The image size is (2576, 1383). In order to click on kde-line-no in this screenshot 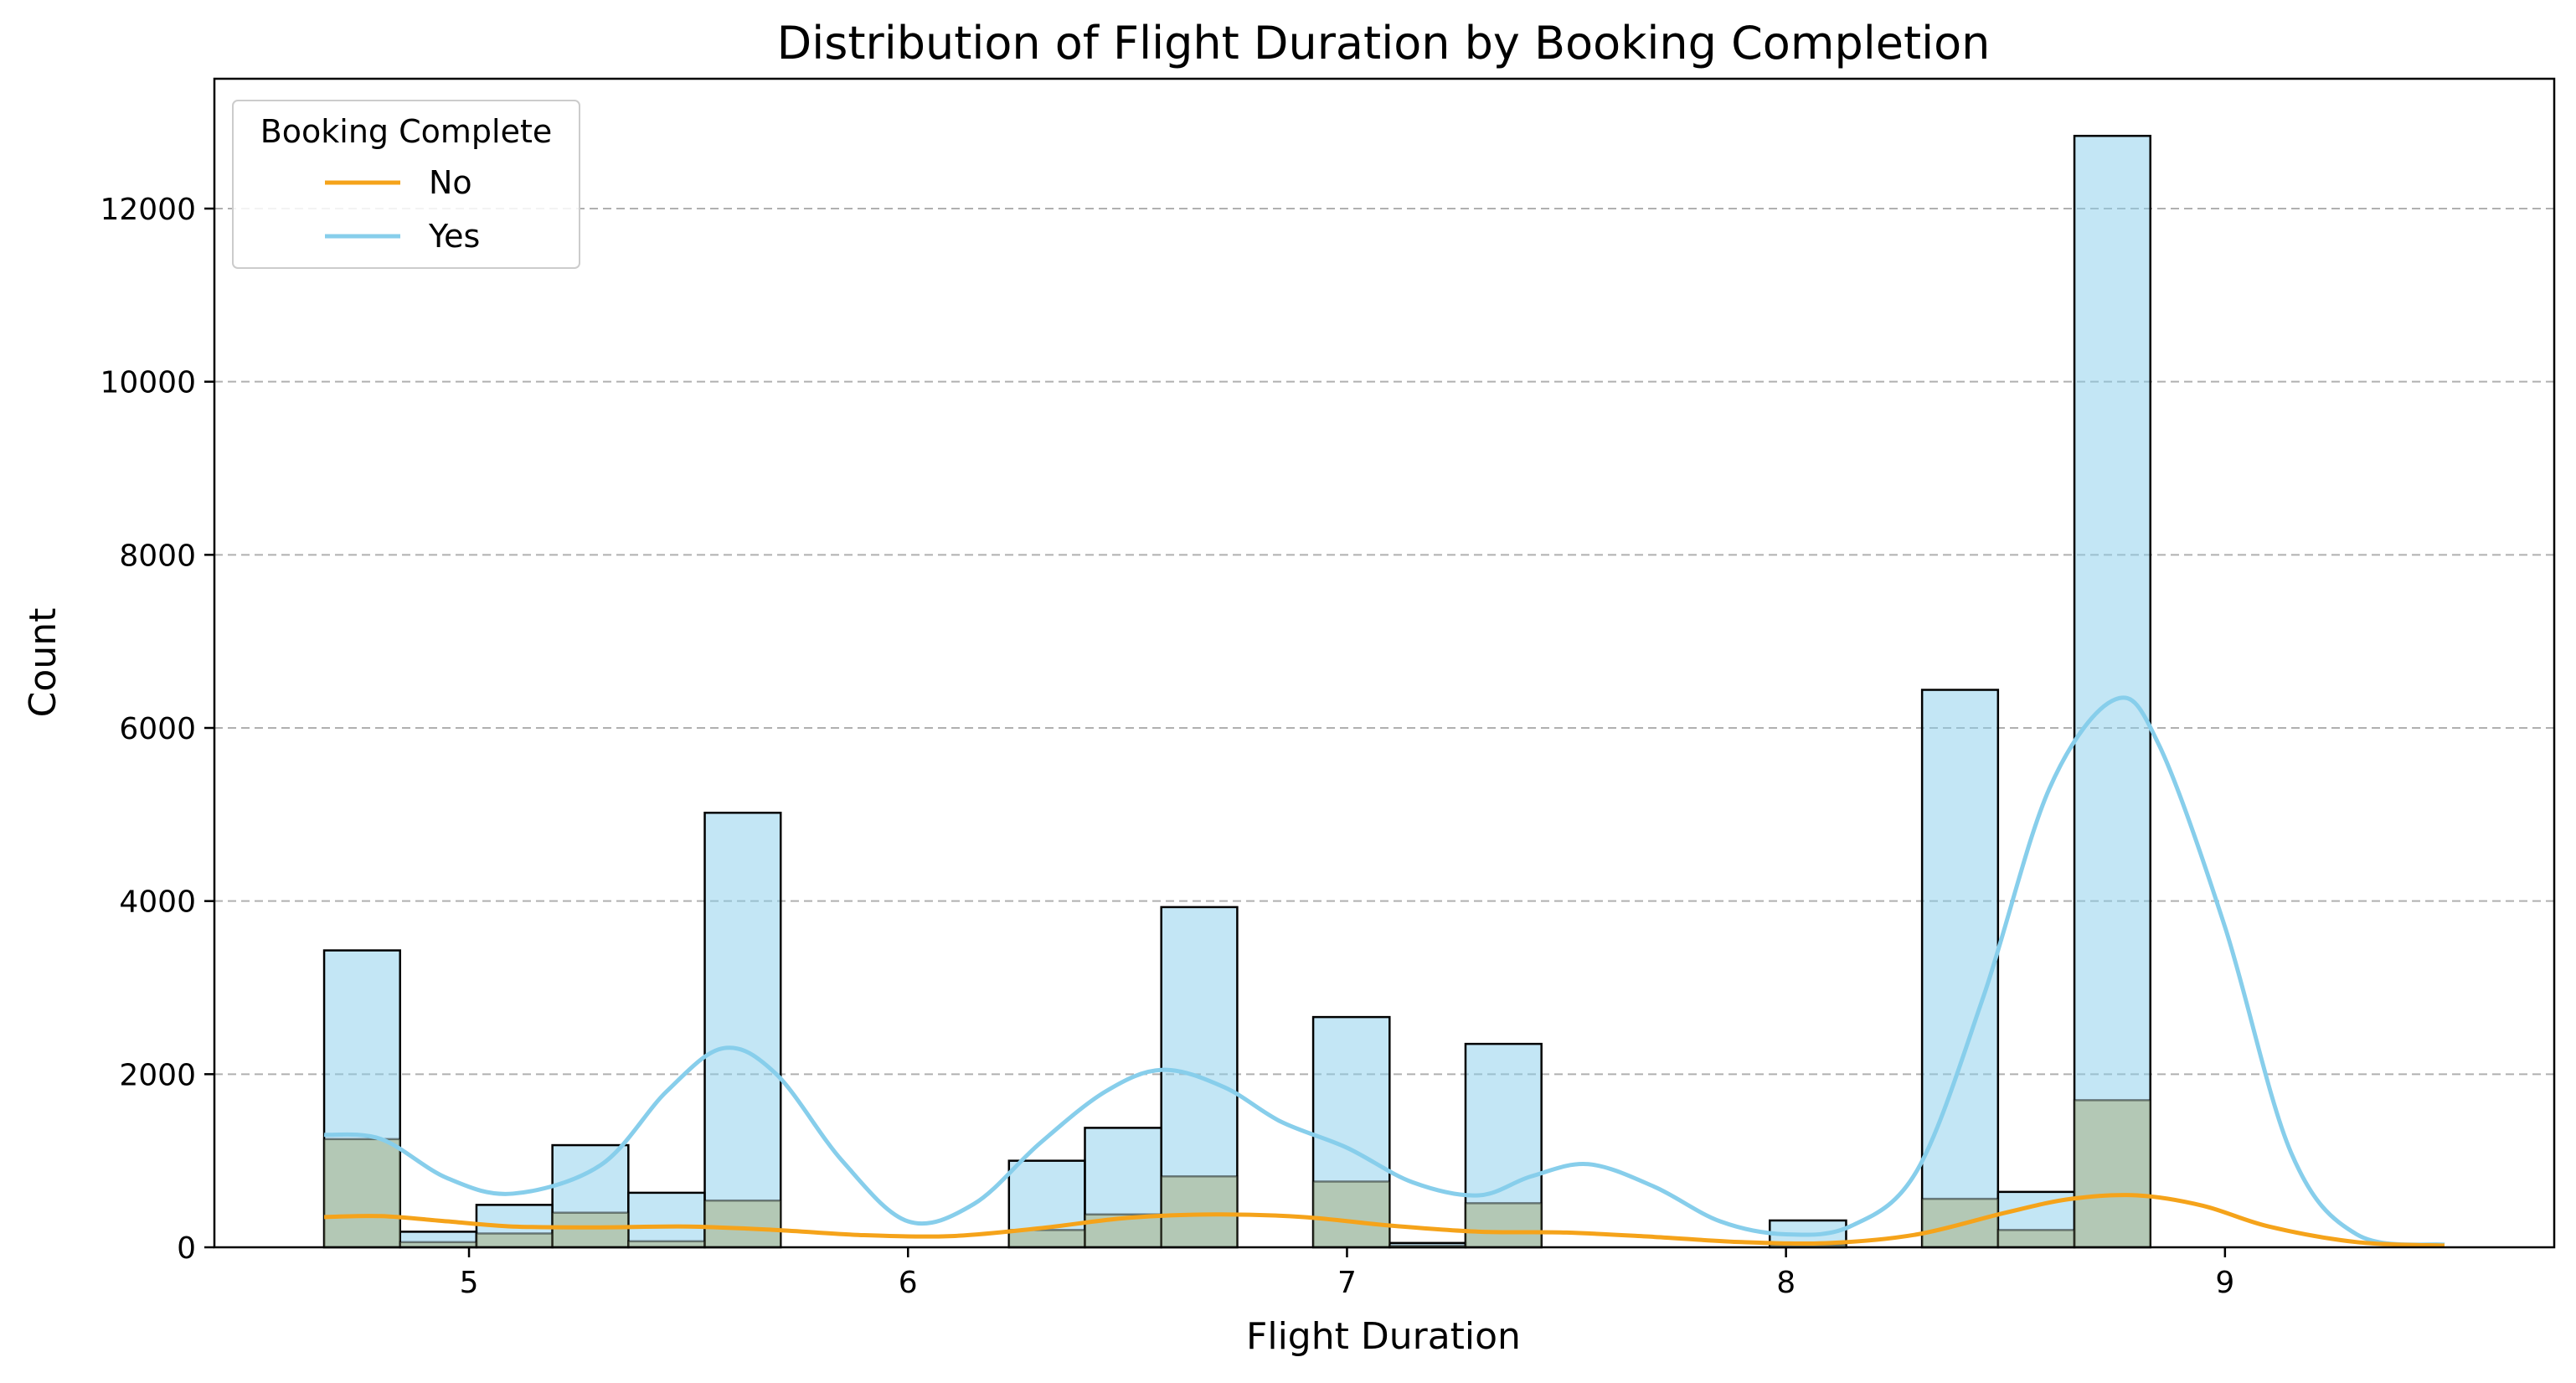, I will do `click(1384, 1220)`.